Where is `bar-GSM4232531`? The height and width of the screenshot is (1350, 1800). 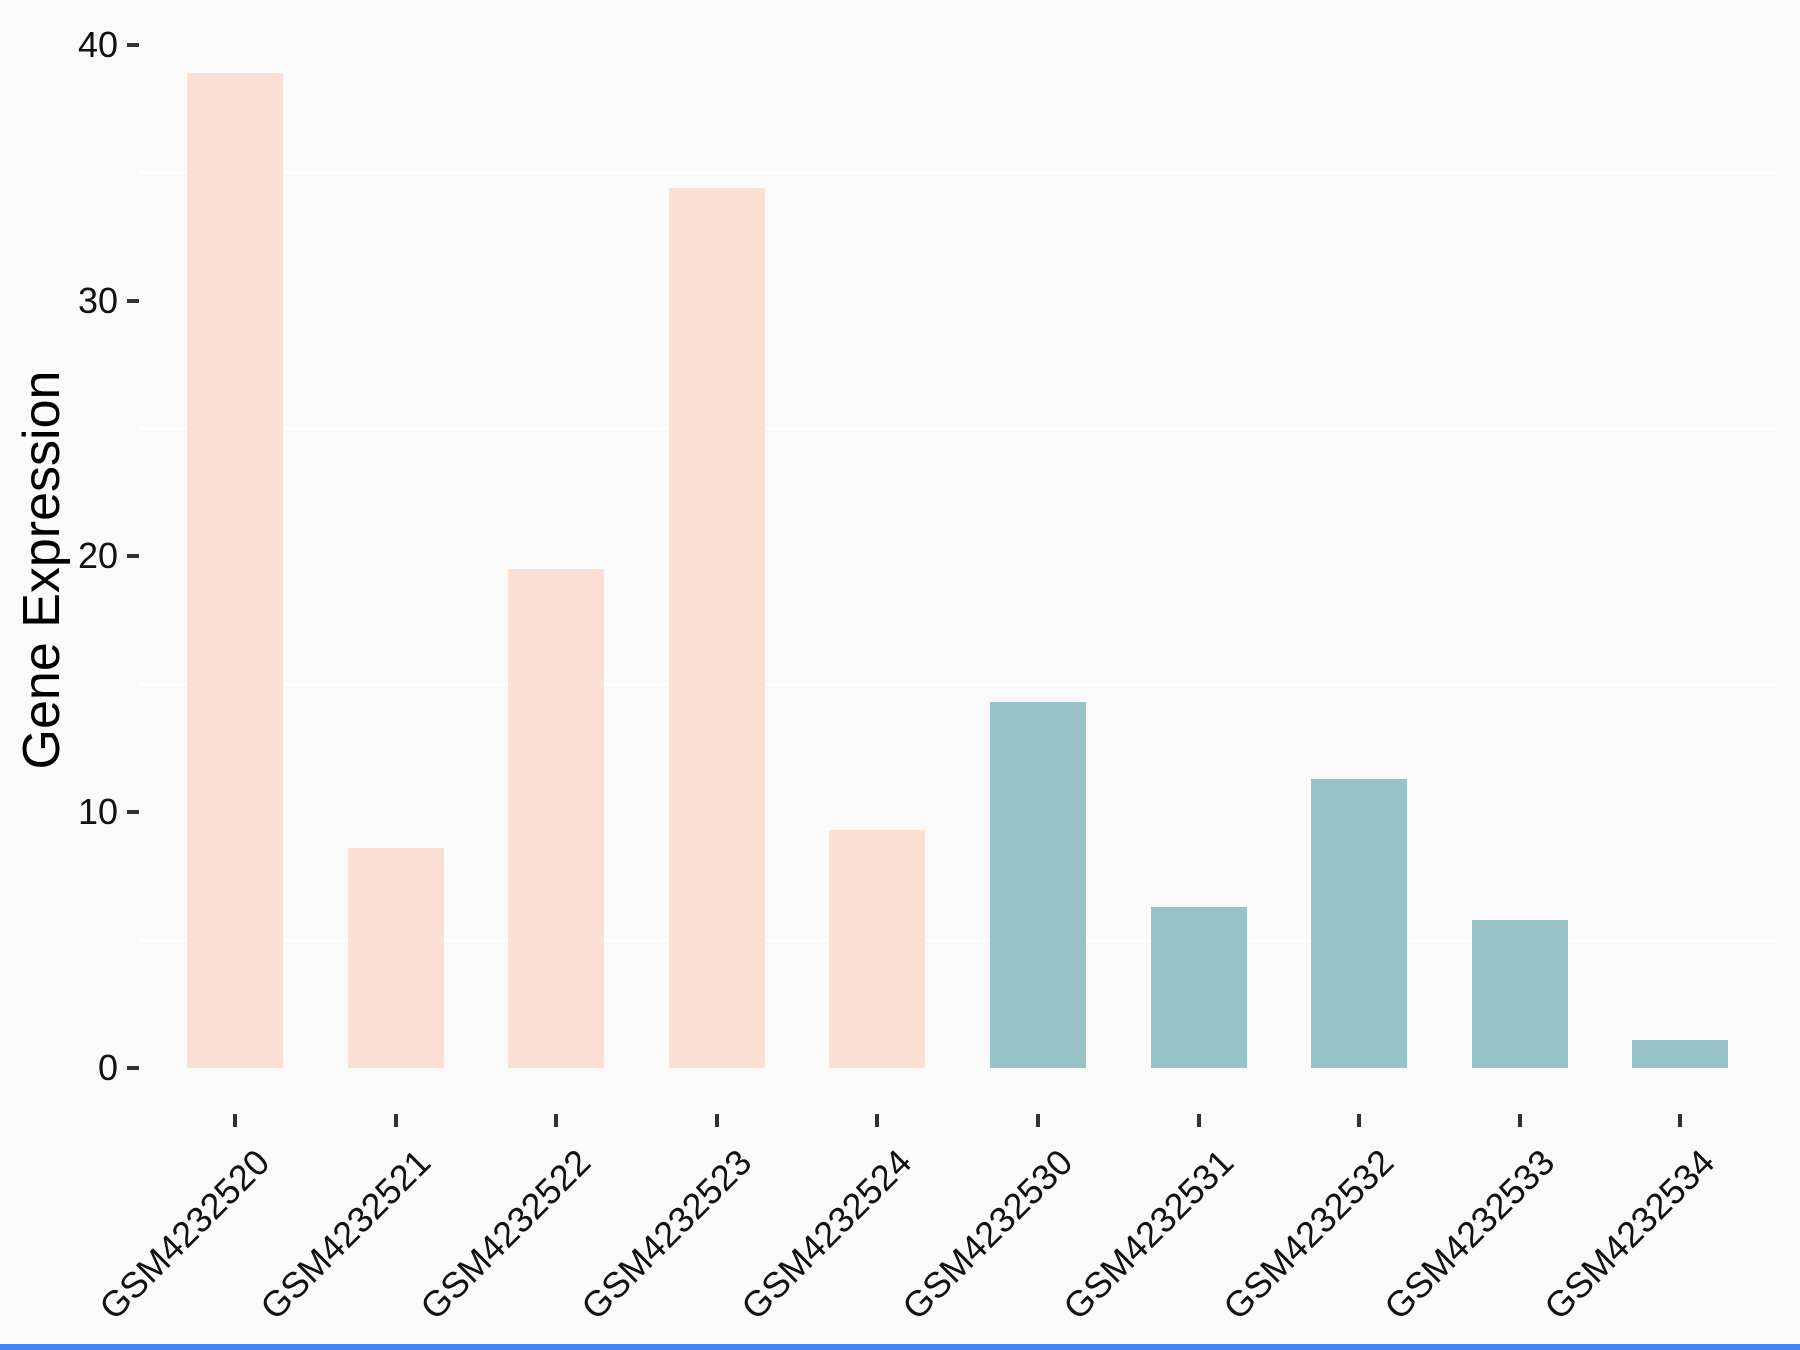
bar-GSM4232531 is located at coordinates (1198, 987).